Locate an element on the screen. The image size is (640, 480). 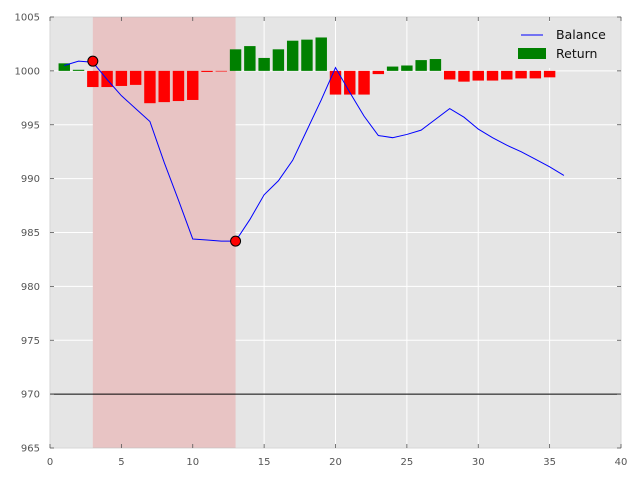
y-tick-label-985: 985 is located at coordinates (30, 233).